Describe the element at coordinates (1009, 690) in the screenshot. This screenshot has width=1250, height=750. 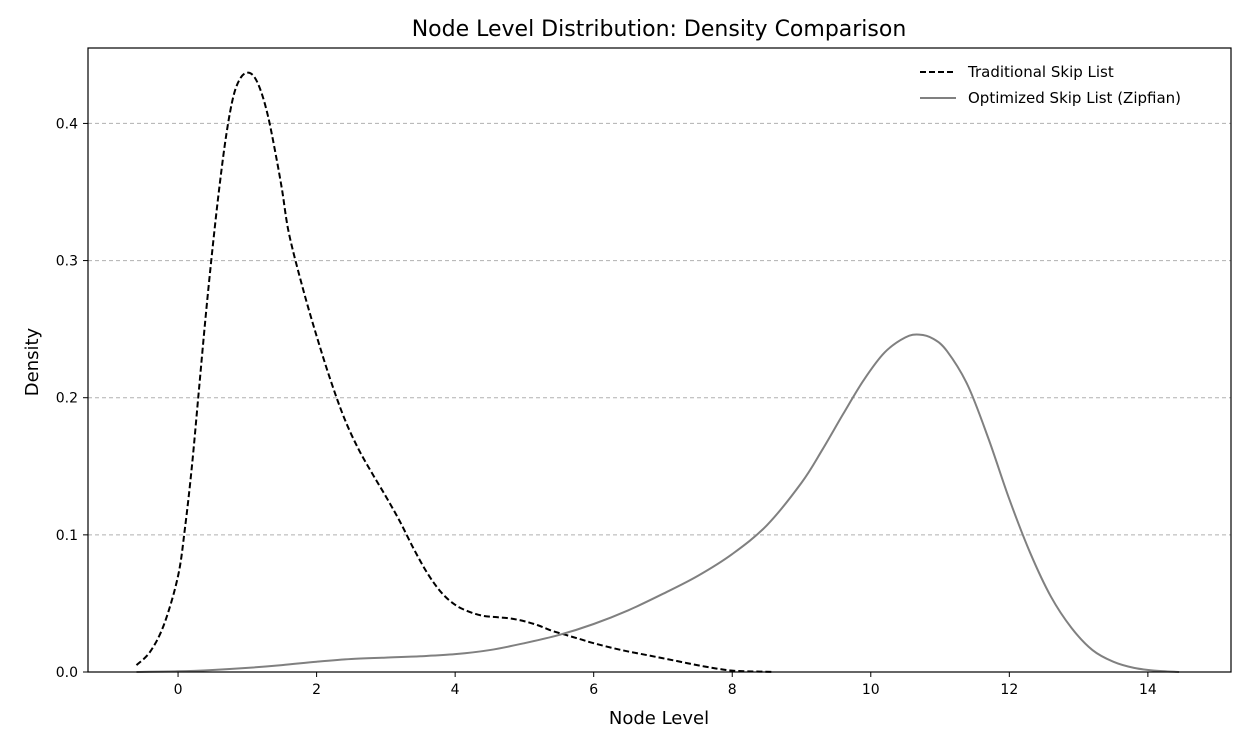
I see `x-tick-label: 12` at that location.